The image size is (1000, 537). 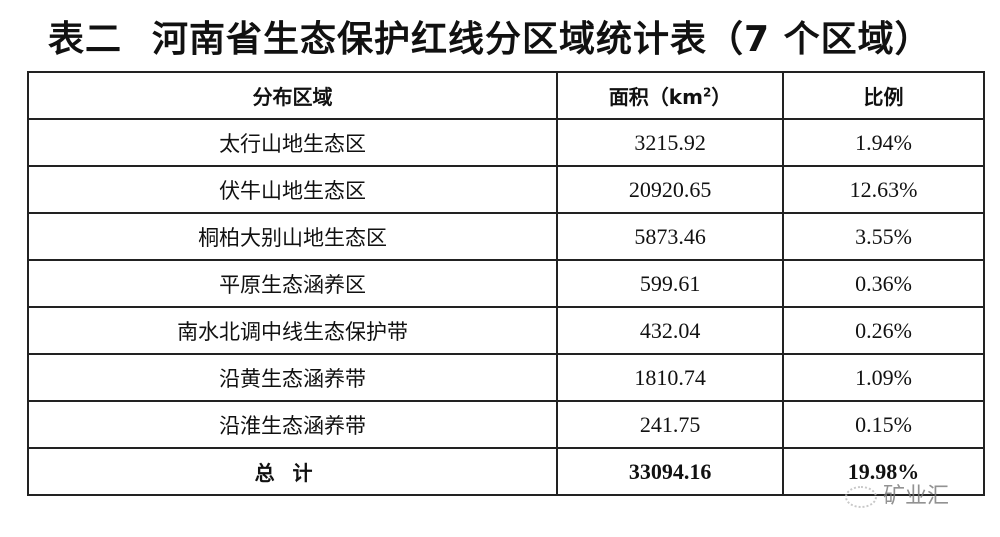 I want to click on region-cell: 桐柏大别山地生态区, so click(x=292, y=236).